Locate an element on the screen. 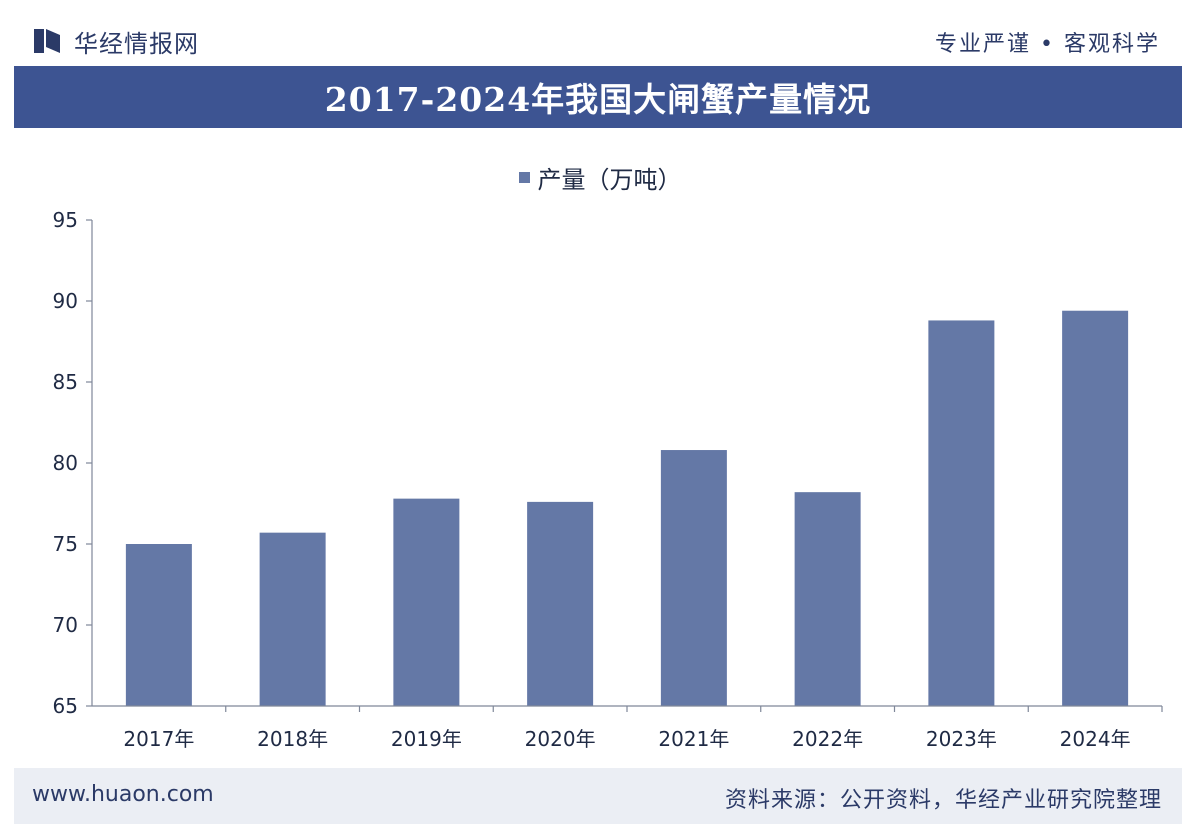  brand: 华经情报网 is located at coordinates (115, 41).